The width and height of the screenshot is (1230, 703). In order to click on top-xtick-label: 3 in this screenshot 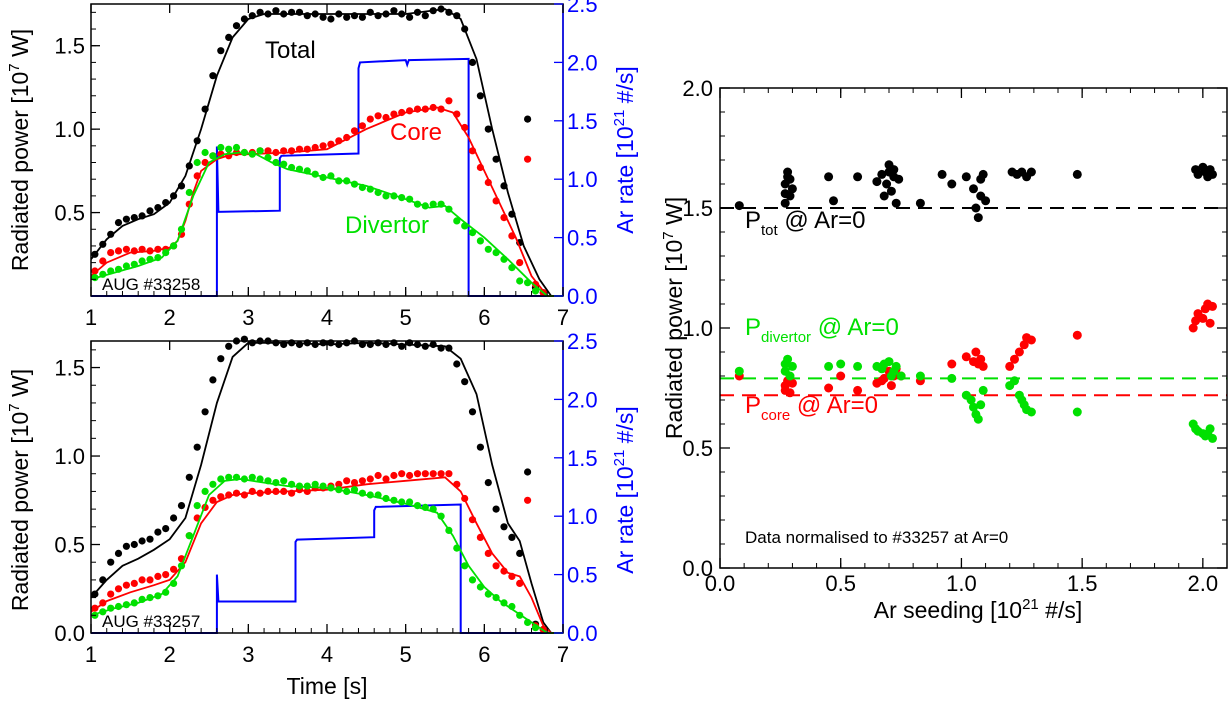, I will do `click(248, 317)`.